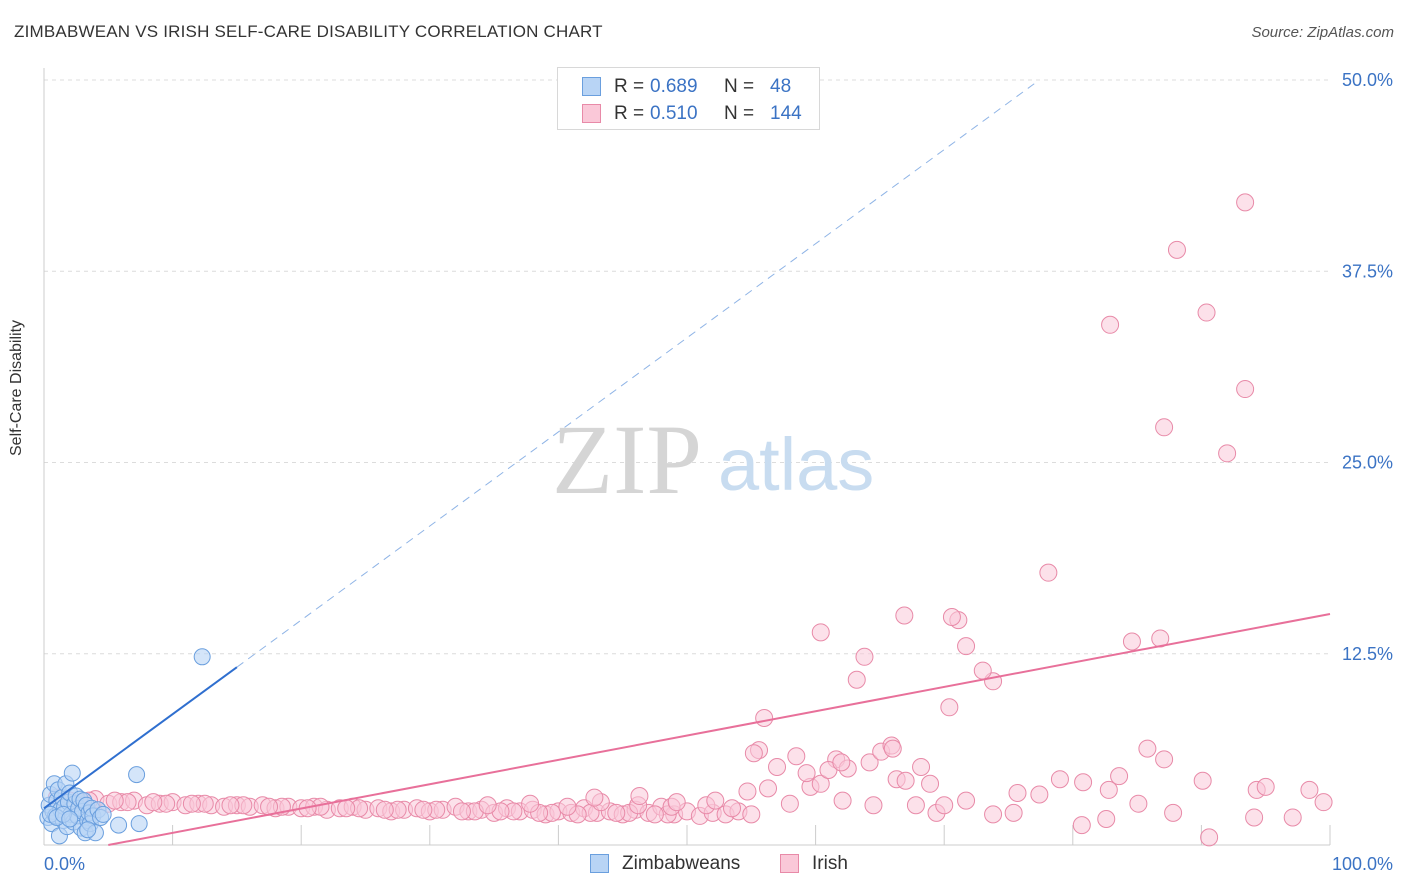 The width and height of the screenshot is (1406, 892). Describe the element at coordinates (591, 86) in the screenshot. I see `legend-swatch-zimbabweans` at that location.